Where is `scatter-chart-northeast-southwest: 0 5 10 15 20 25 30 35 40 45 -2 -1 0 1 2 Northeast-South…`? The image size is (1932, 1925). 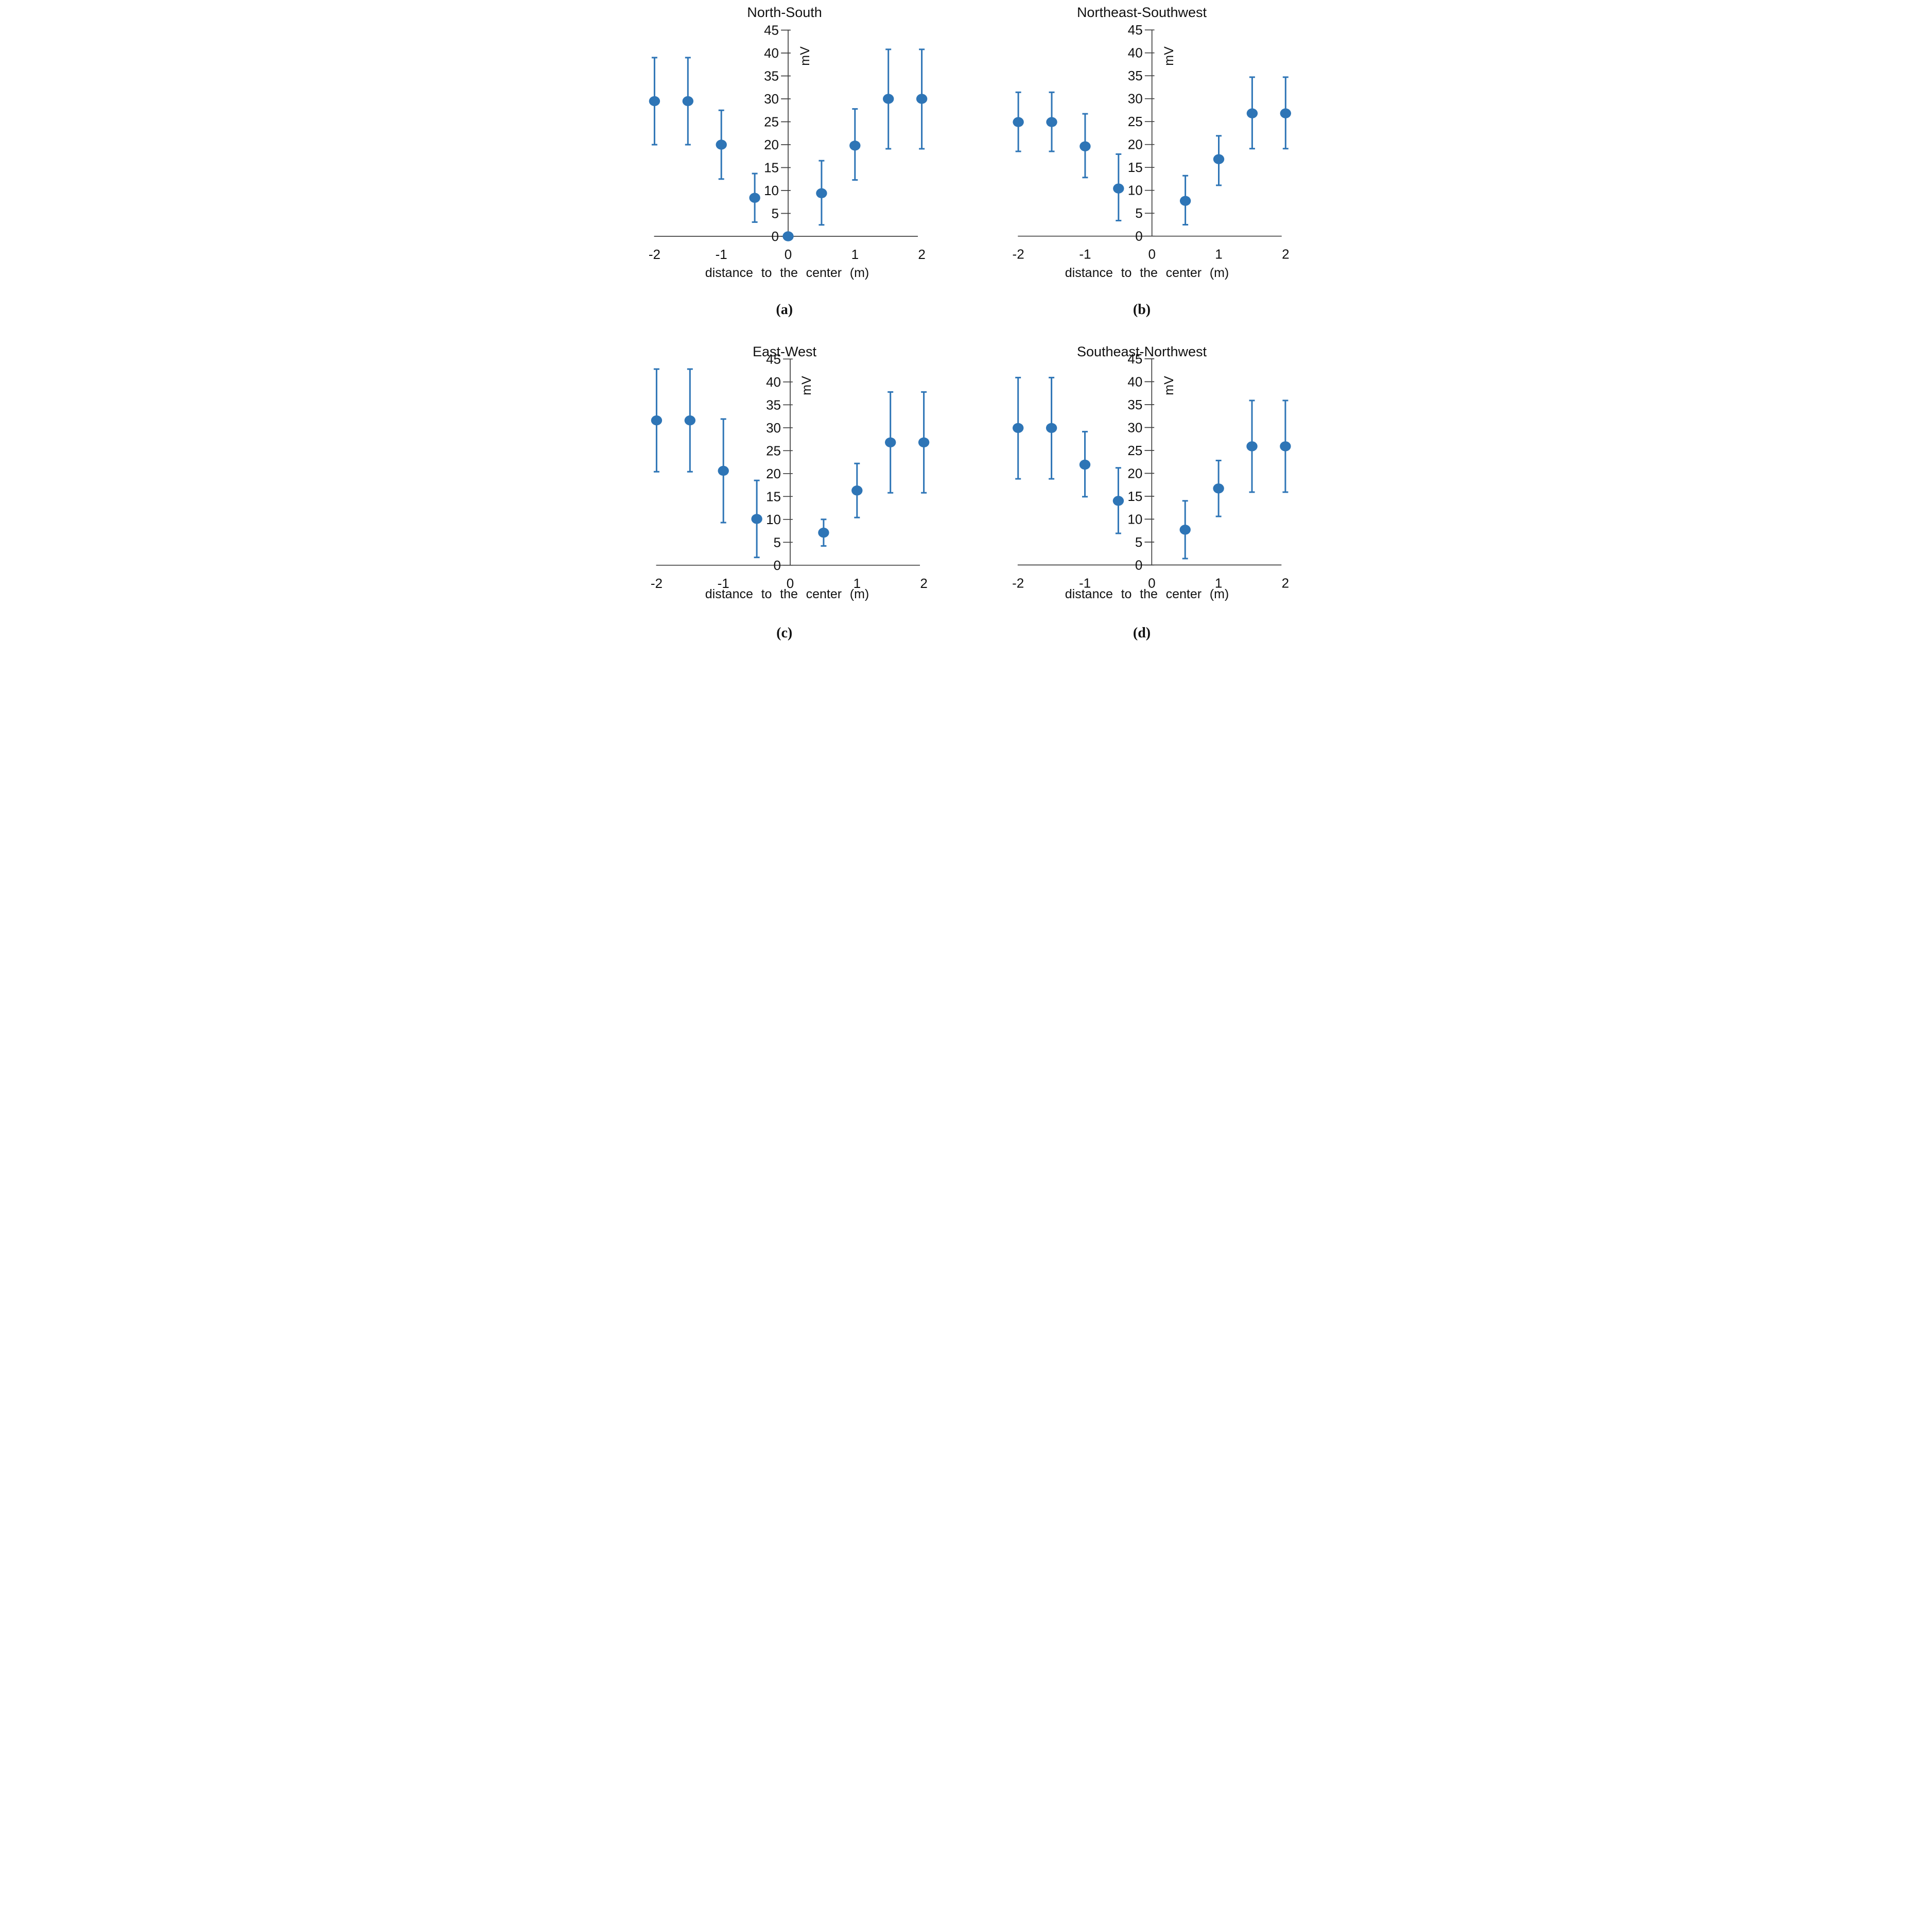
scatter-chart-northeast-southwest: 0 5 10 15 20 25 30 35 40 45 -2 -1 0 1 2 Northeast-South… is located at coordinates (1151, 142).